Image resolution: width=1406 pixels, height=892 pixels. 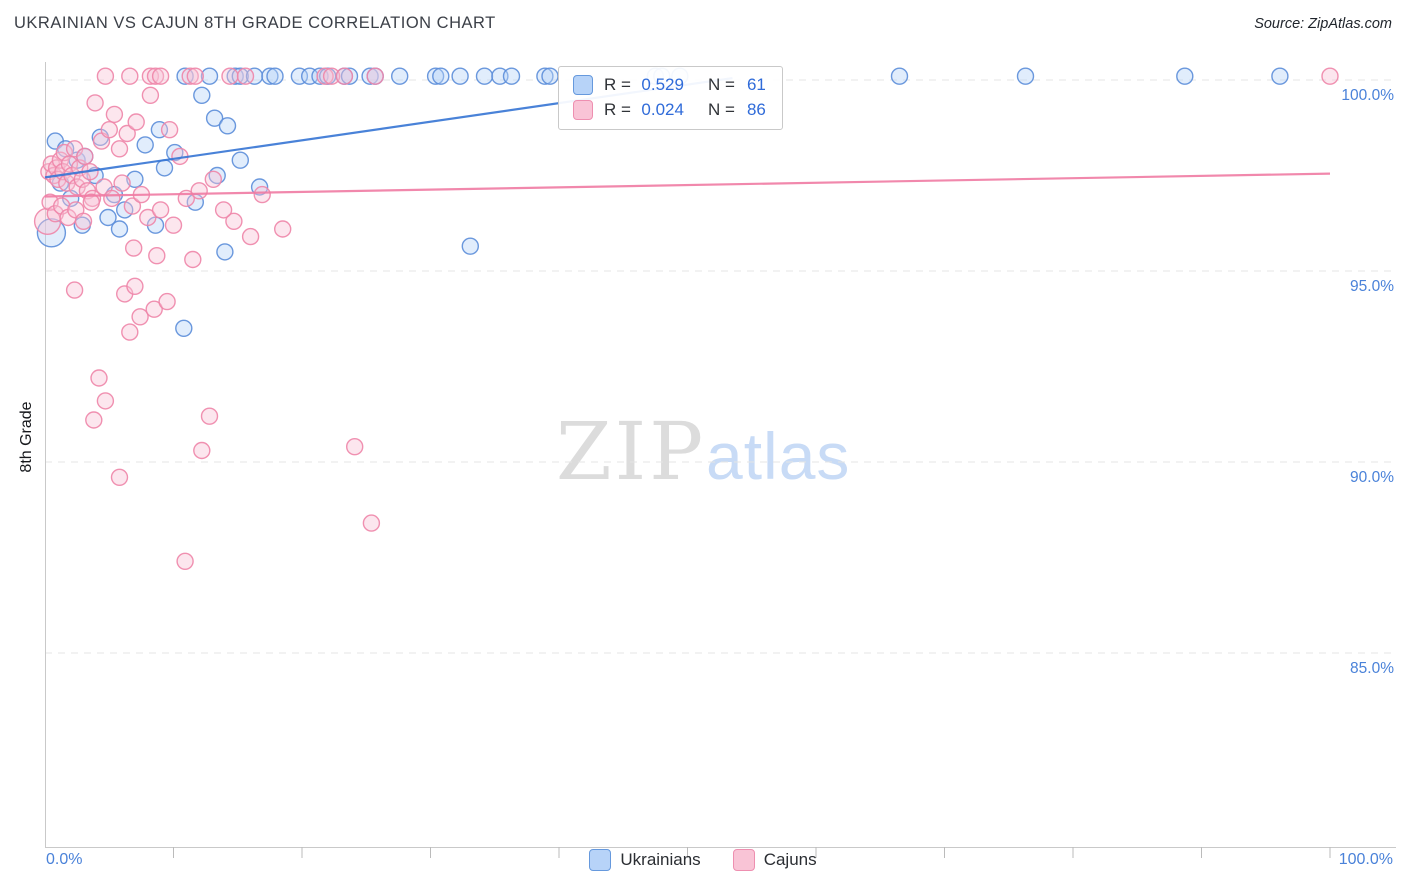 I want to click on watermark: ZIPatlas, so click(x=703, y=452).